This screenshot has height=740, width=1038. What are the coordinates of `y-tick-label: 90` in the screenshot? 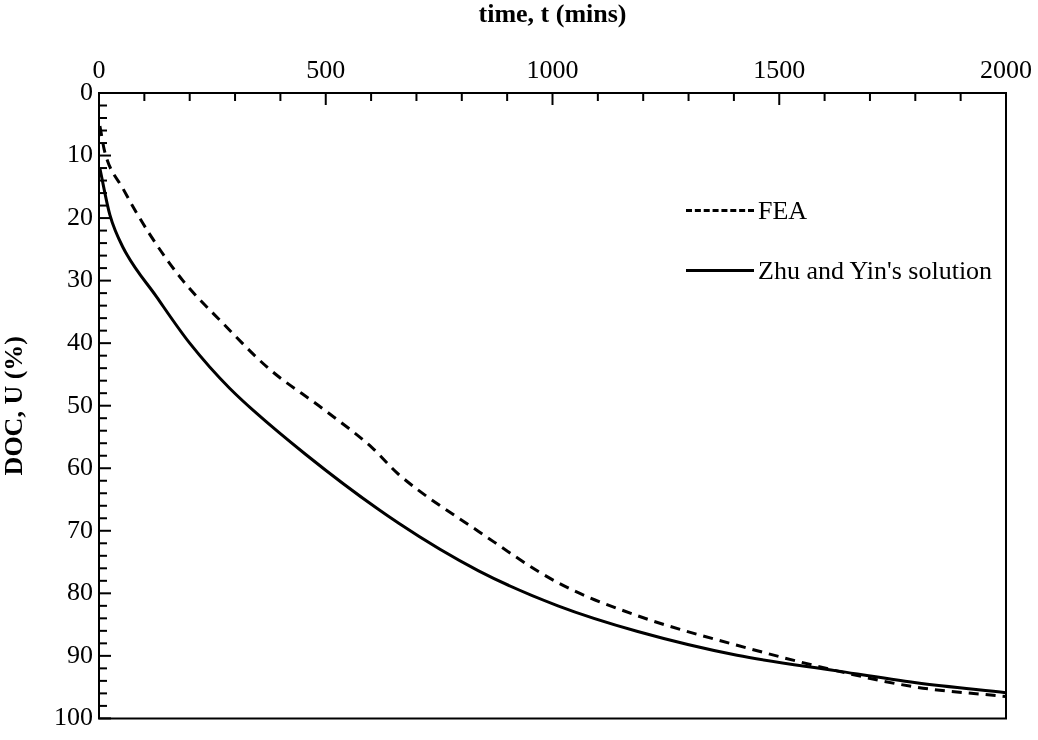 It's located at (80, 654).